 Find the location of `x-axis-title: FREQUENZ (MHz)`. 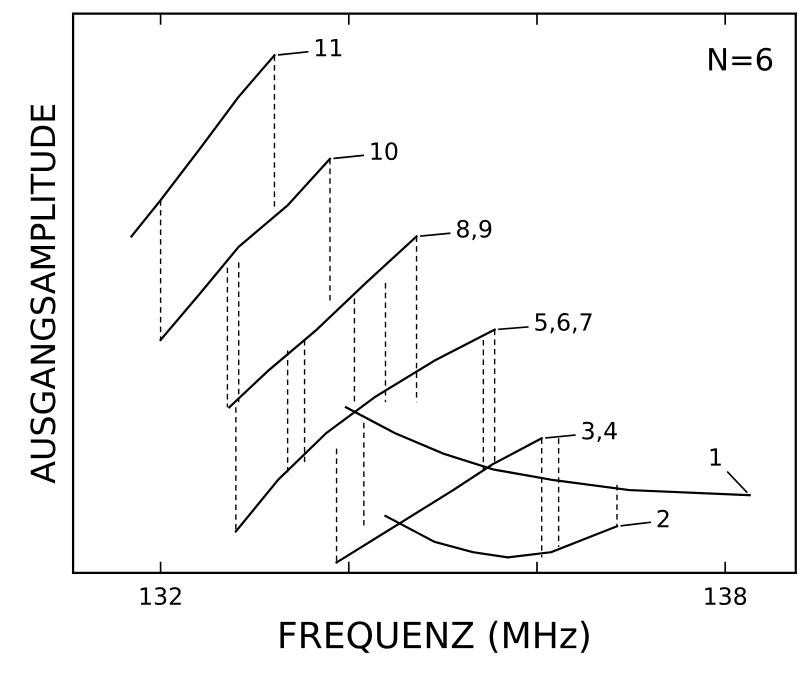

x-axis-title: FREQUENZ (MHz) is located at coordinates (434, 636).